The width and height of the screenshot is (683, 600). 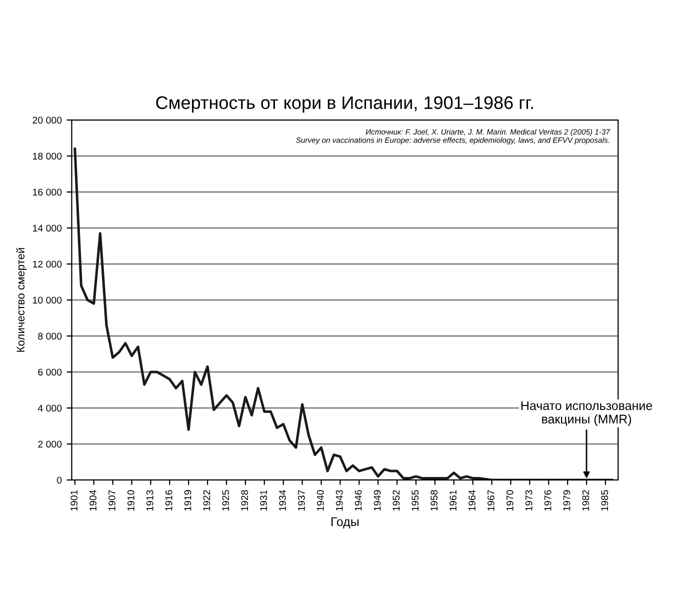 I want to click on x-tick-label: 1979, so click(x=566, y=500).